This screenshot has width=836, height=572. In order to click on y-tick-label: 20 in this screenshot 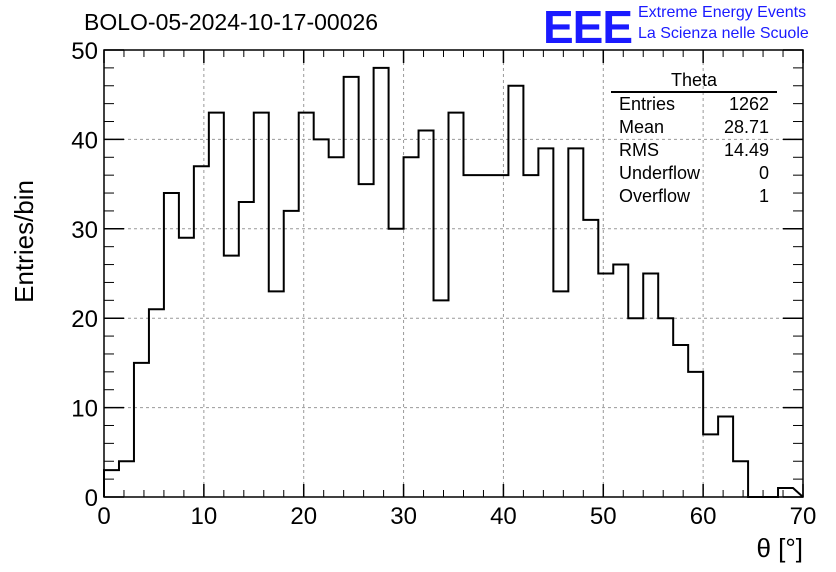, I will do `click(84, 319)`.